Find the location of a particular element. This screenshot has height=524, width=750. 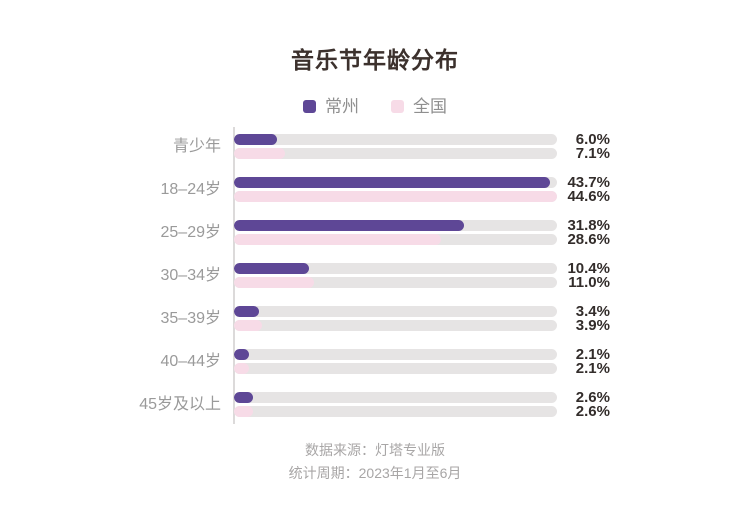

category-label: 35–39岁 is located at coordinates (191, 318).